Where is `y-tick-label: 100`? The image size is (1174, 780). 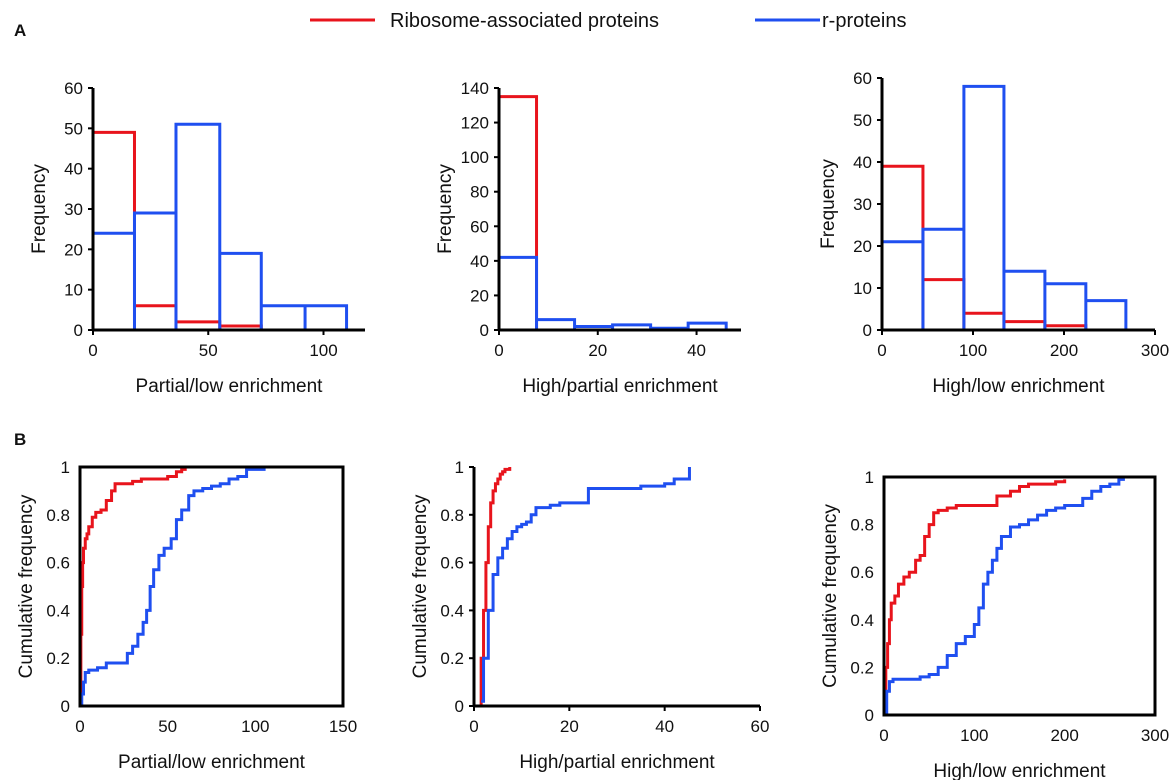
y-tick-label: 100 is located at coordinates (475, 157).